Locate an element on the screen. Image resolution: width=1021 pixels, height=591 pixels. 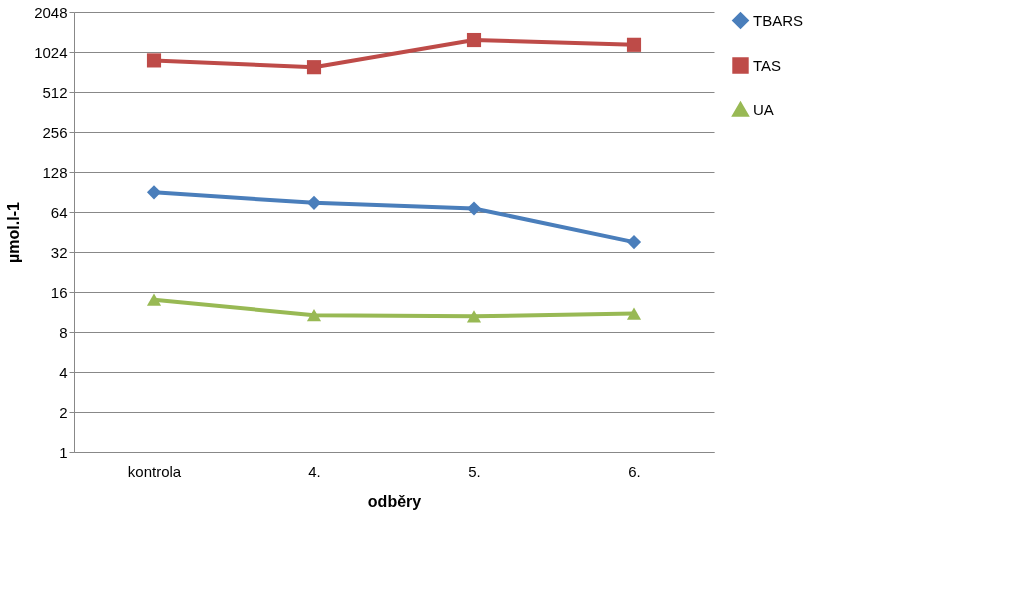
legend-label: UA is located at coordinates (763, 109).